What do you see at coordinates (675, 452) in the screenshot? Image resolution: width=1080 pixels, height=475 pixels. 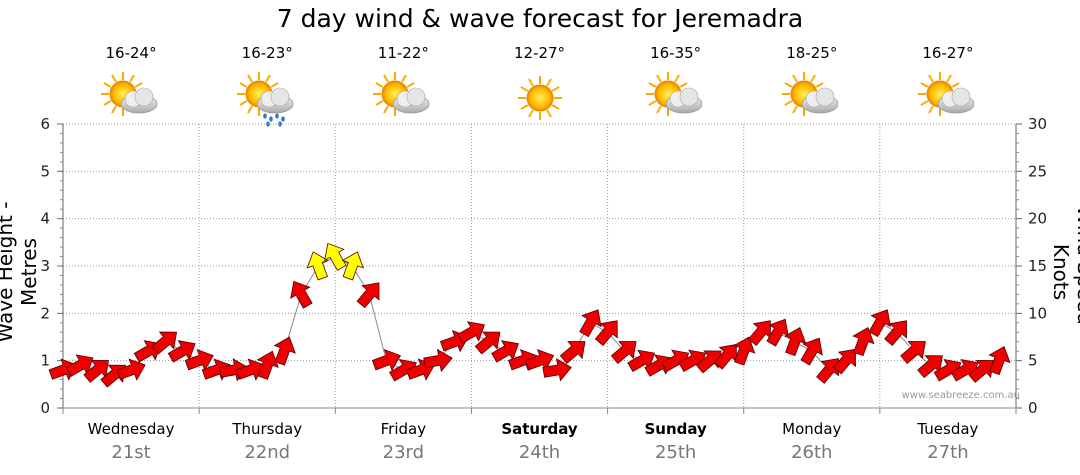 I see `date-label: 25th` at bounding box center [675, 452].